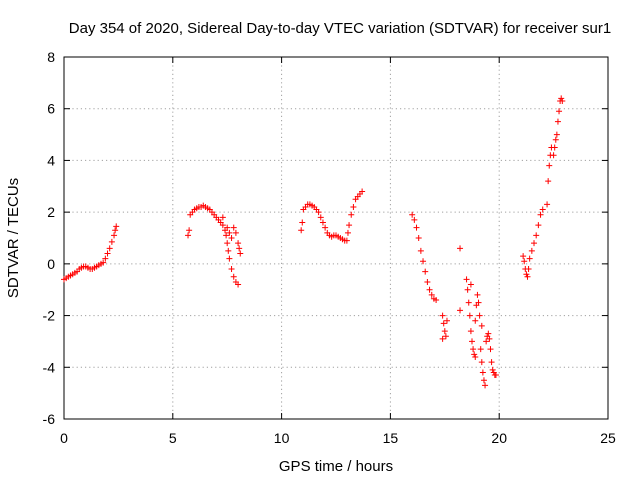 The height and width of the screenshot is (480, 640). Describe the element at coordinates (336, 466) in the screenshot. I see `x-axis-label: GPS time / hours` at that location.